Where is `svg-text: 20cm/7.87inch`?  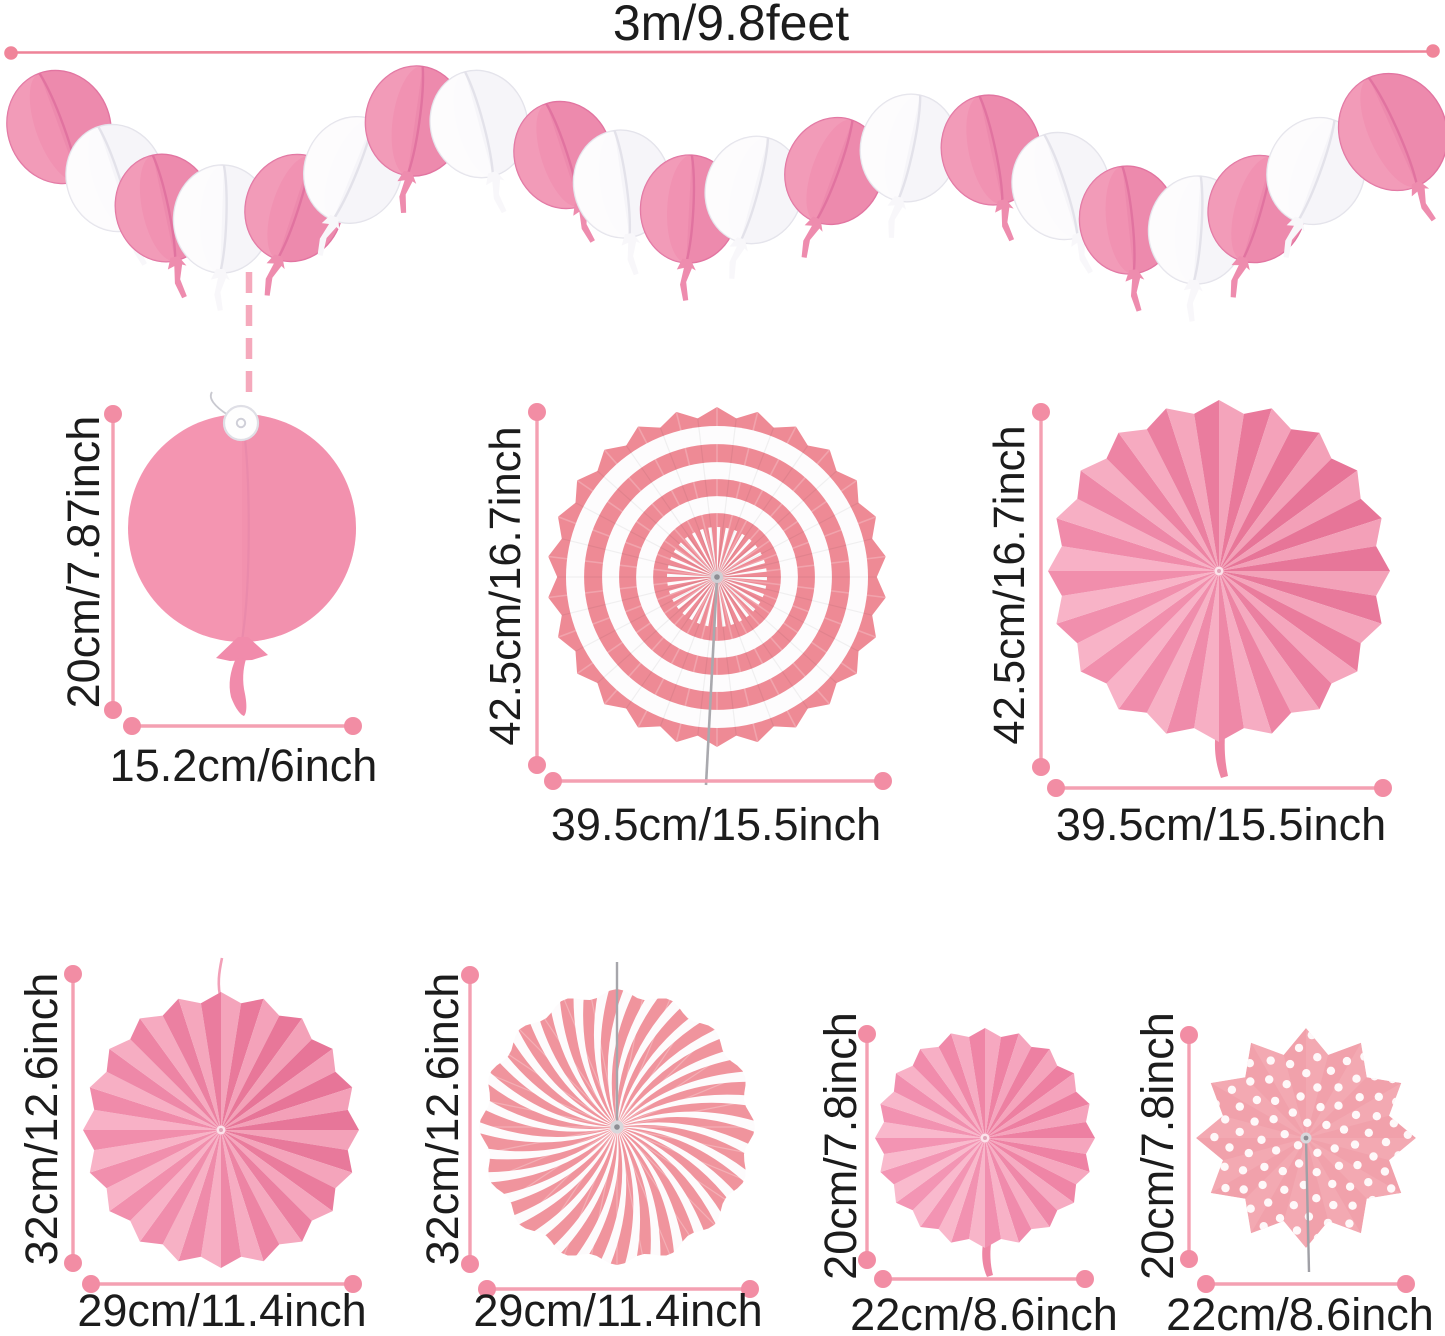 svg-text: 20cm/7.87inch is located at coordinates (83, 562).